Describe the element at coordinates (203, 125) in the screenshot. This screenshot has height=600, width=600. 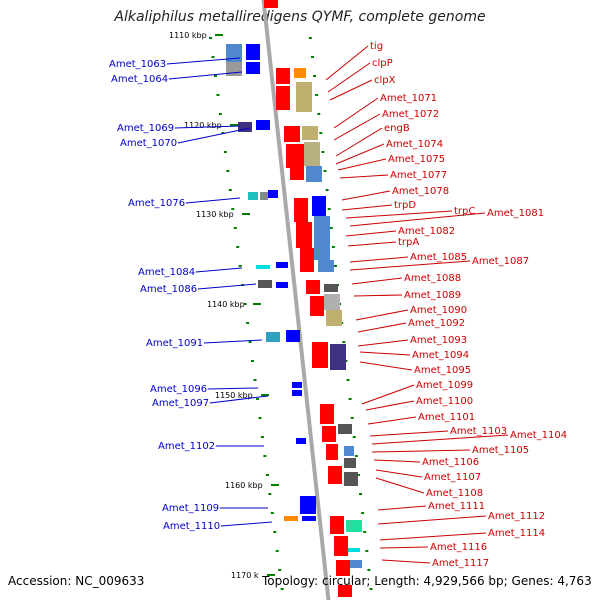
I see `scale-label: 1120 kbp` at that location.